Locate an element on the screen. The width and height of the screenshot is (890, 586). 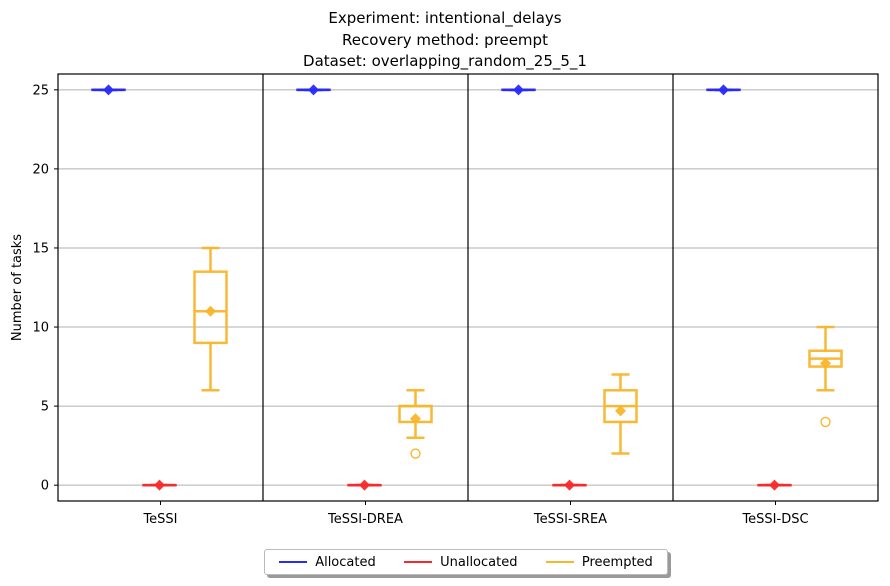
mean-marker-allocated-tessi is located at coordinates (108, 90).